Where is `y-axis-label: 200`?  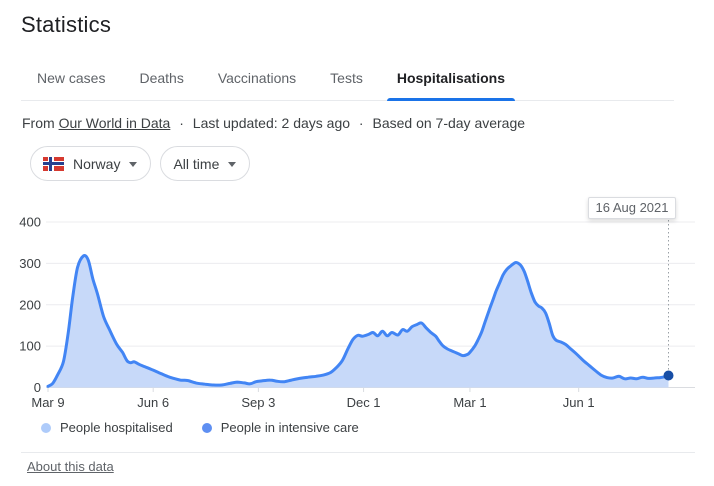
y-axis-label: 200 is located at coordinates (30, 304).